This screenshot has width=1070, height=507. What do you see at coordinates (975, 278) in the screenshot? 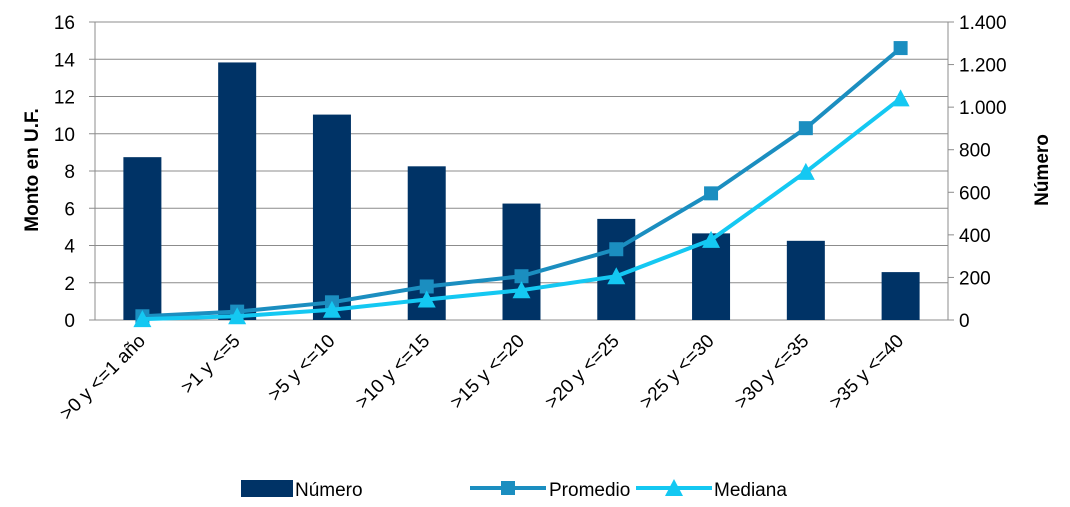
I see `y-right-tick-label: 200` at bounding box center [975, 278].